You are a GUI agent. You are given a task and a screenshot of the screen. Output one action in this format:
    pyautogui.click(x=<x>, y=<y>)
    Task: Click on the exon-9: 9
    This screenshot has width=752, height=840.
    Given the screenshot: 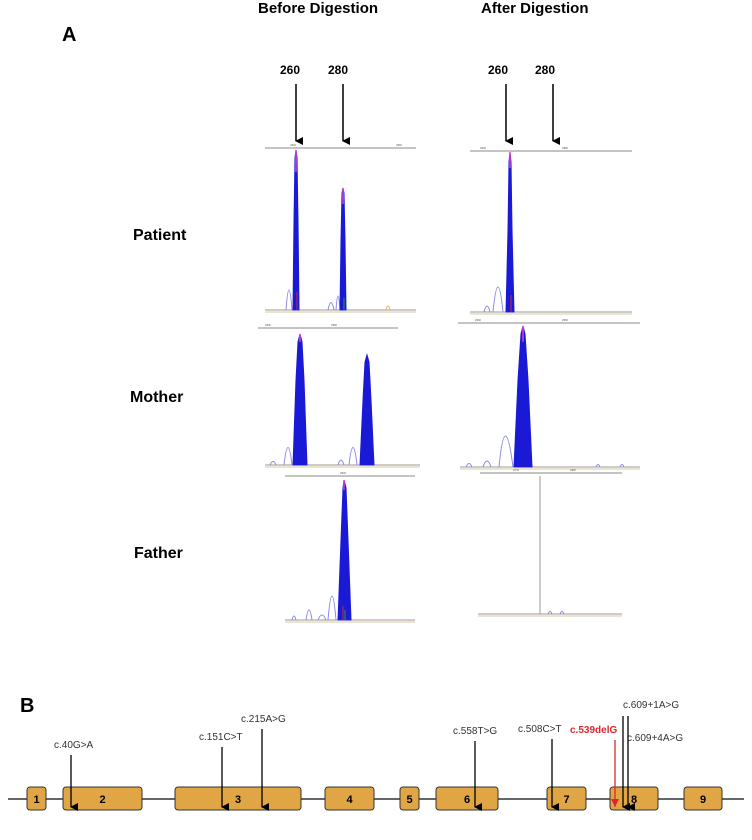 What is the action you would take?
    pyautogui.click(x=703, y=798)
    